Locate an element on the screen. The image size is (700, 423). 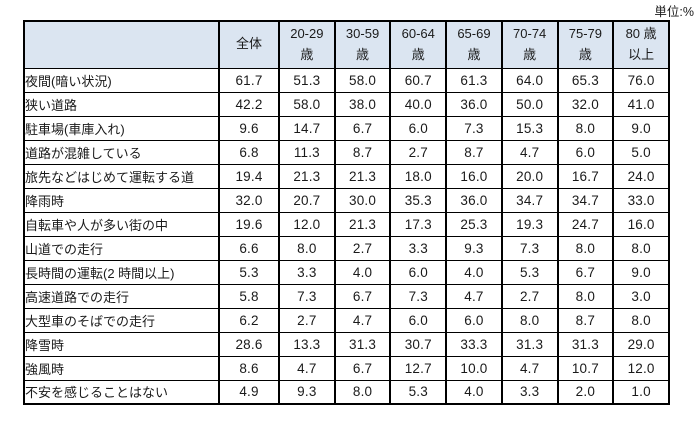
value-cell: 41.0 is located at coordinates (641, 104).